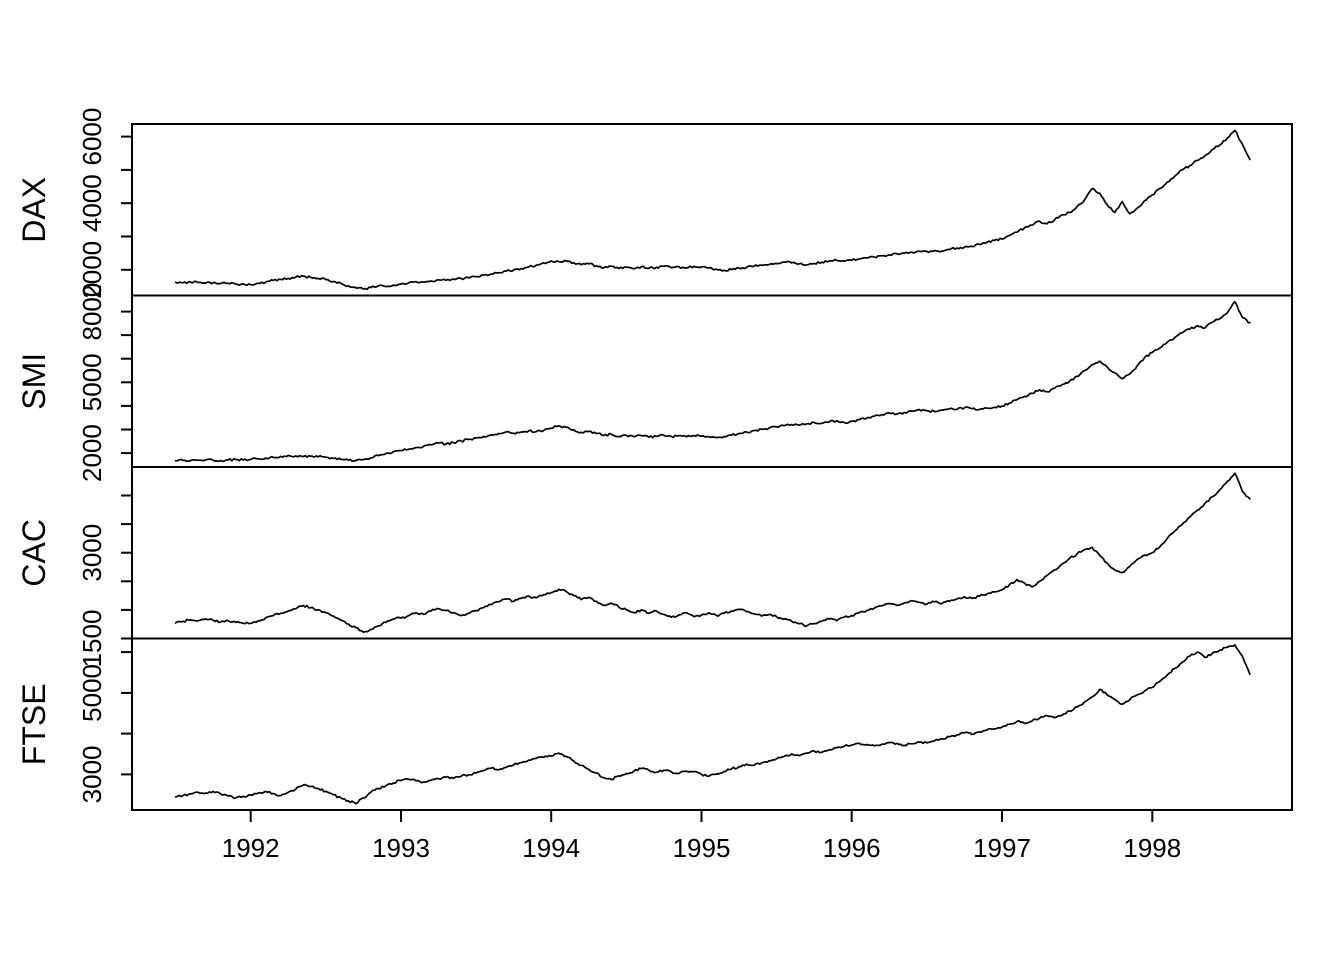 The image size is (1344, 960). What do you see at coordinates (92, 693) in the screenshot?
I see `y-tick-label-ftse-5000: 5000` at bounding box center [92, 693].